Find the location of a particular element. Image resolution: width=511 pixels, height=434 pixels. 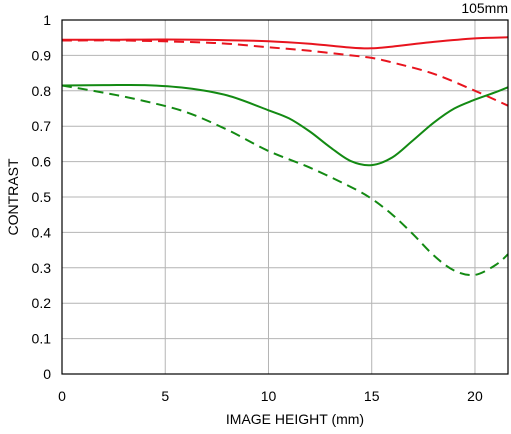

y-tick-label: 0 is located at coordinates (47, 374).